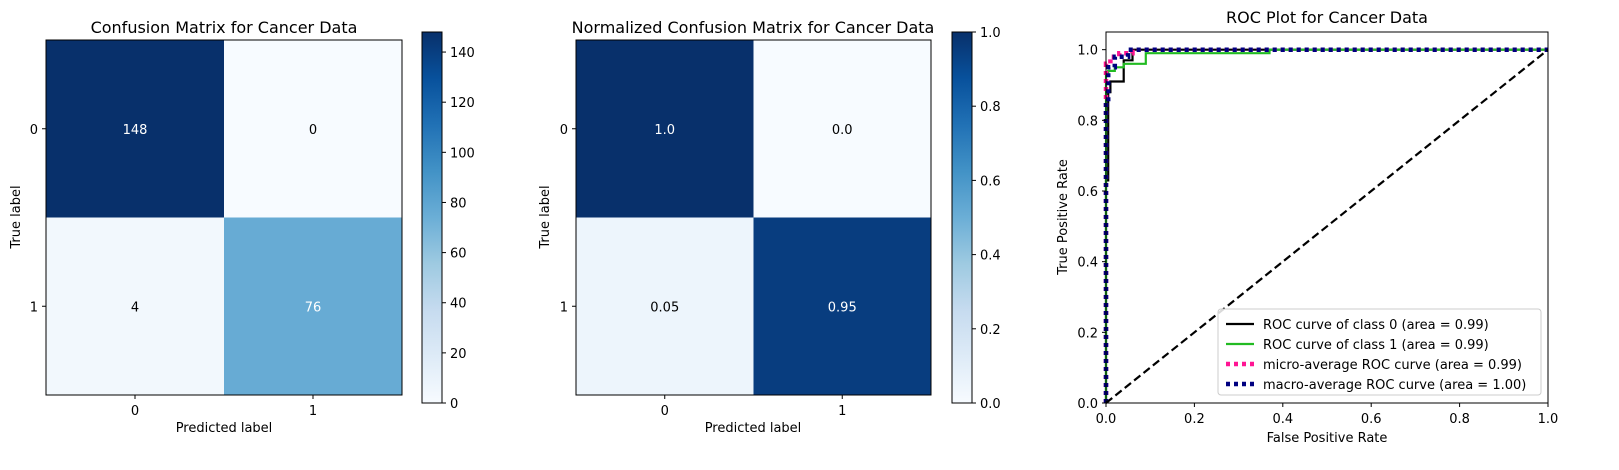  Describe the element at coordinates (458, 203) in the screenshot. I see `colorbar-tick-label: 80` at that location.